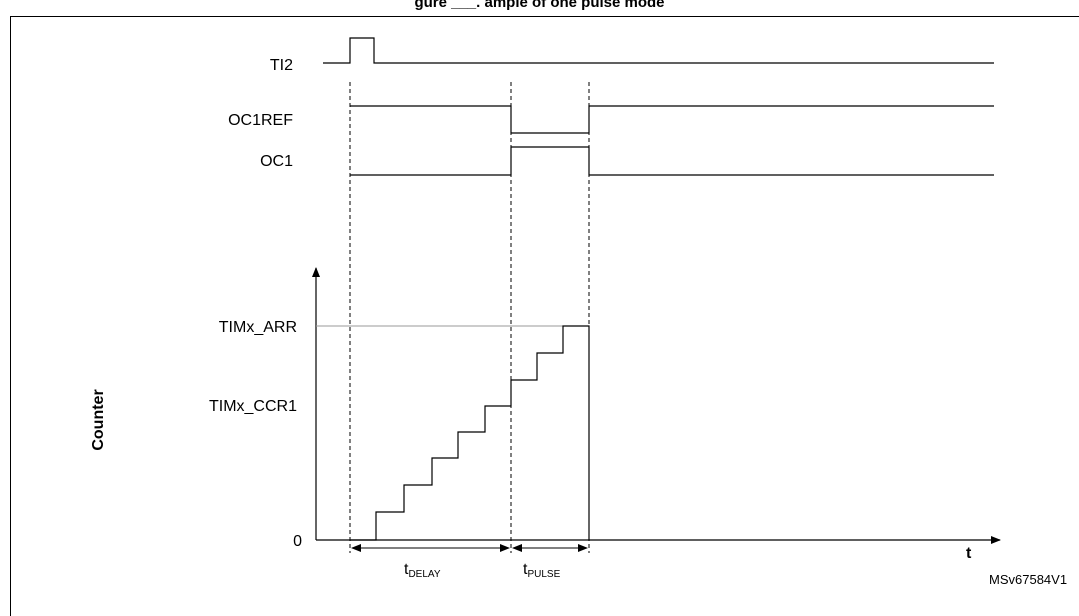 Image resolution: width=1079 pixels, height=616 pixels. I want to click on arr-label: TIMx_ARR, so click(258, 327).